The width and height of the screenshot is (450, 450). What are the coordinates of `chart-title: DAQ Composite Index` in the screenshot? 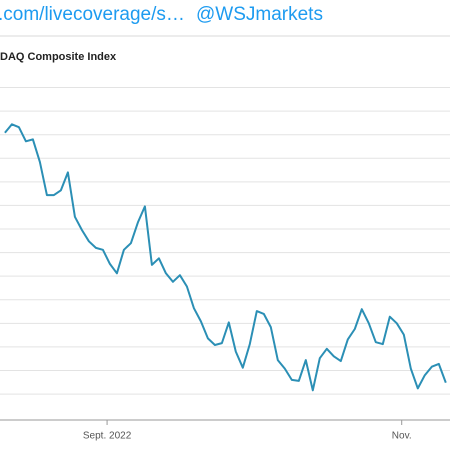 It's located at (58, 57).